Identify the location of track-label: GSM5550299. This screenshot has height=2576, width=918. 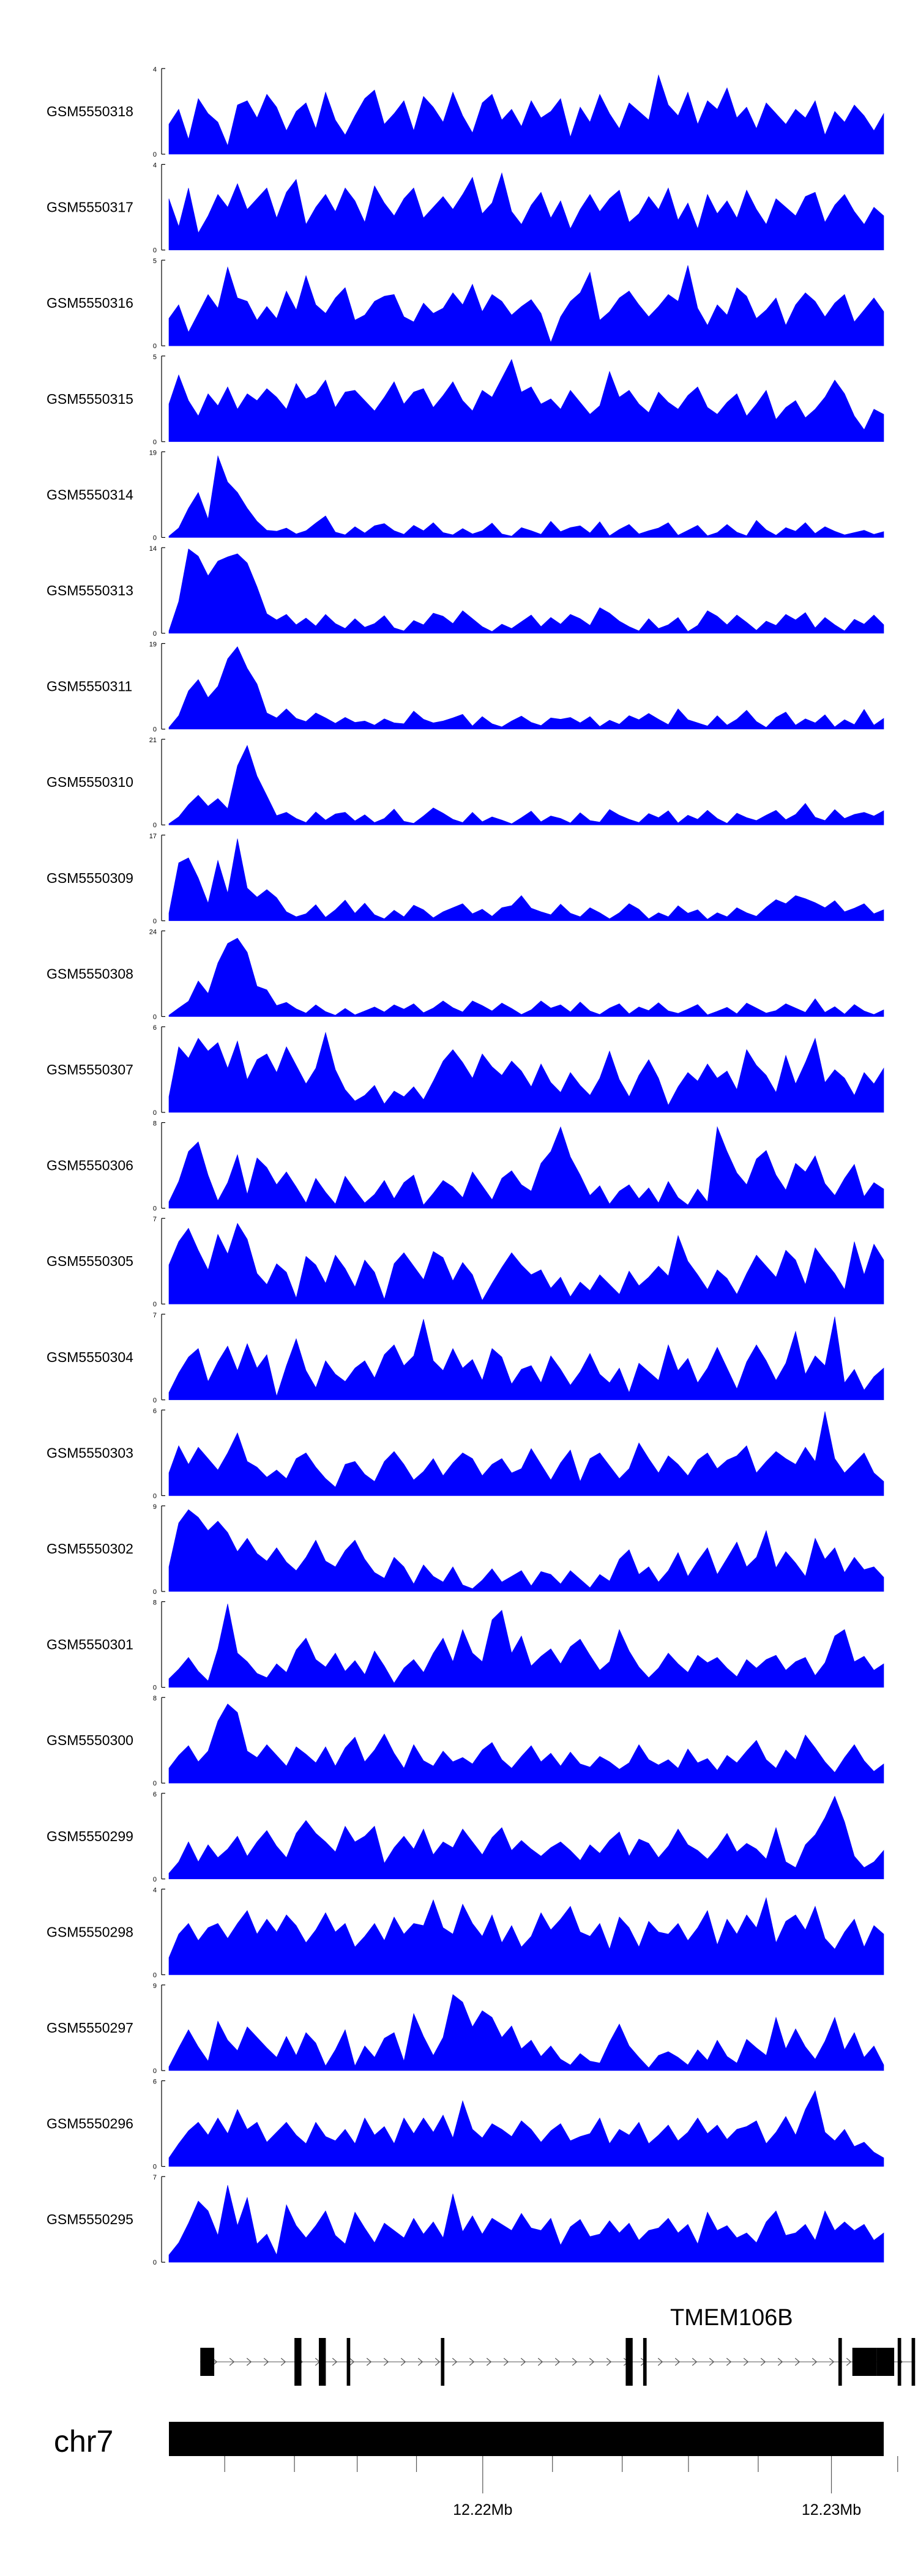
(90, 1836).